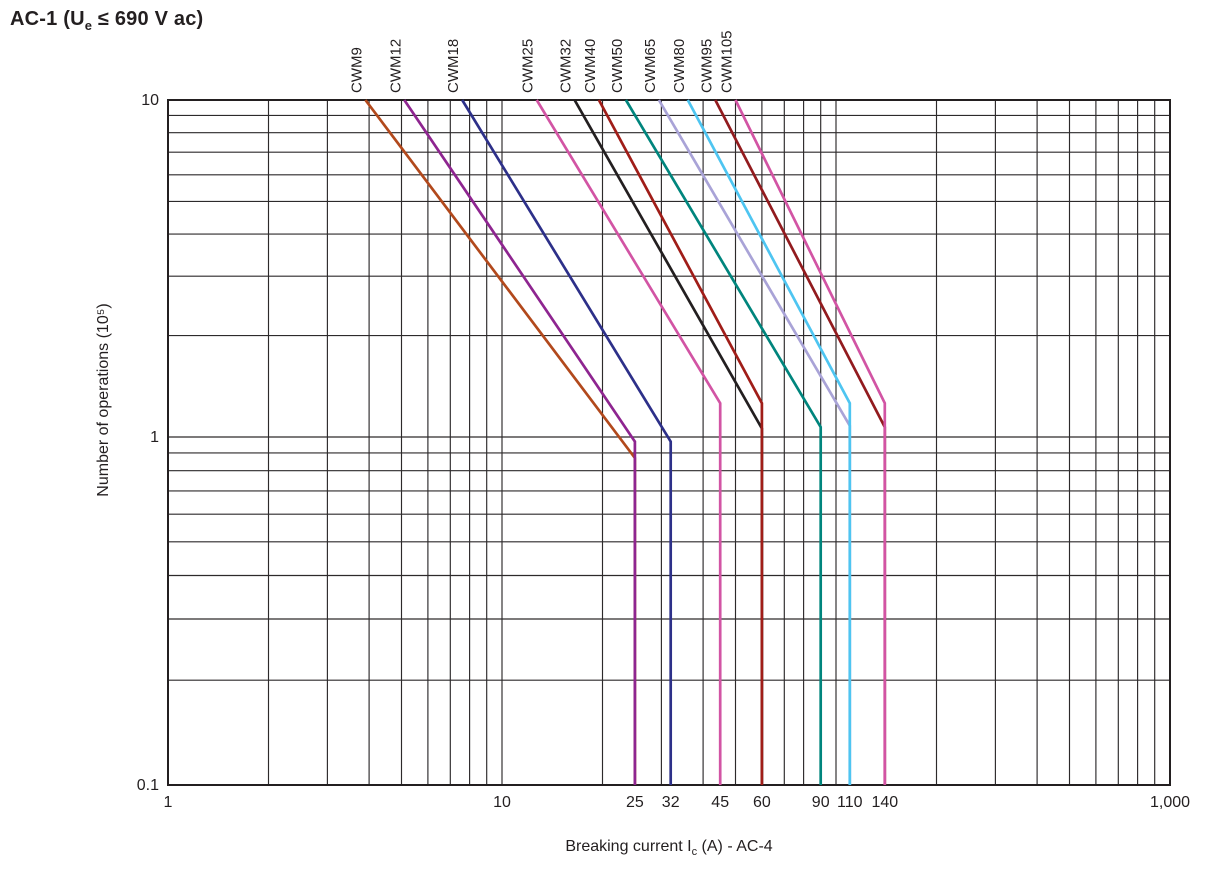 The image size is (1220, 869). What do you see at coordinates (148, 785) in the screenshot?
I see `y-tick-0_1: 0.1` at bounding box center [148, 785].